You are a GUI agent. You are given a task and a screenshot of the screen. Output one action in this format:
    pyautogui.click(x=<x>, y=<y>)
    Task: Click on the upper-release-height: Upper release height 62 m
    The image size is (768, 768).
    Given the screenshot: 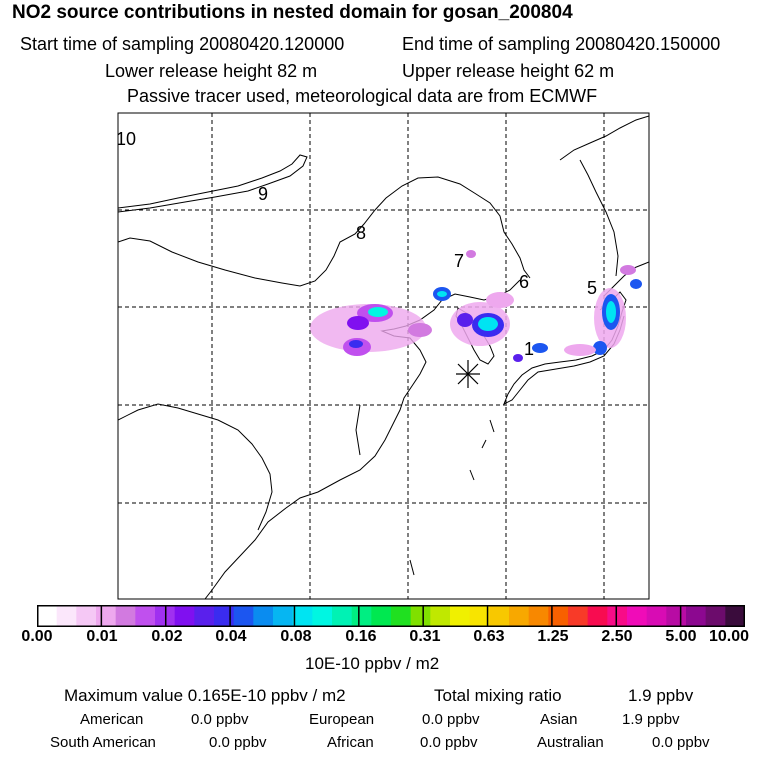 What is the action you would take?
    pyautogui.click(x=508, y=71)
    